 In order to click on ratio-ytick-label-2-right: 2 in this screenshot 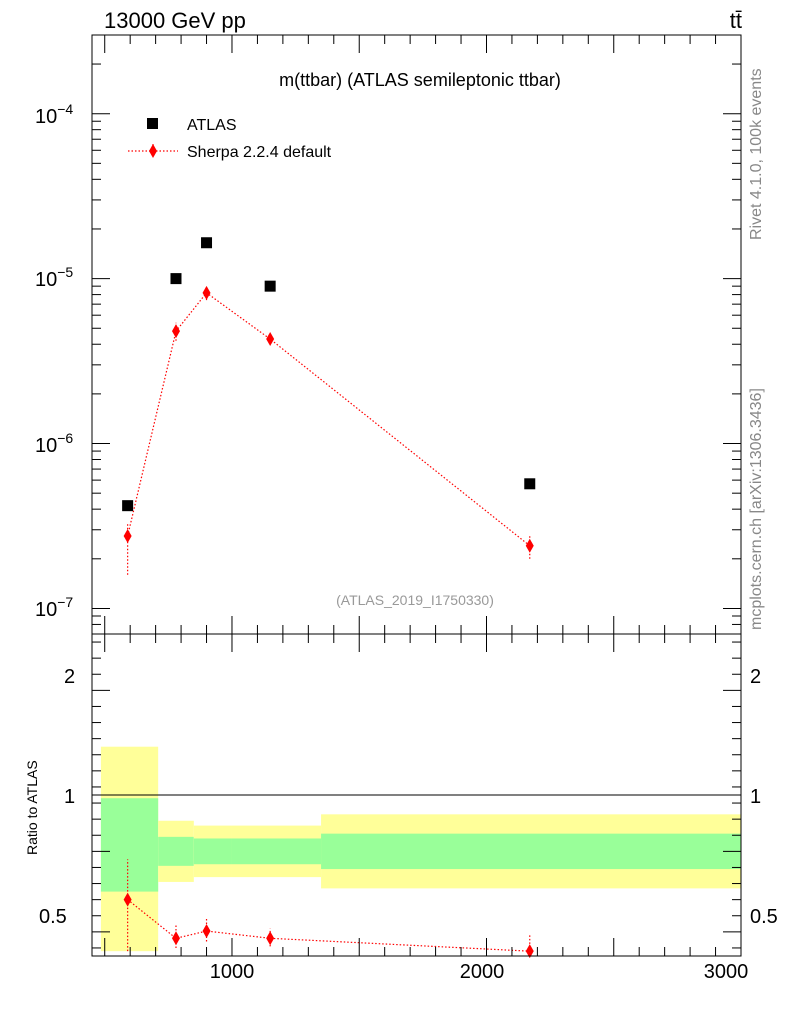, I will do `click(755, 677)`.